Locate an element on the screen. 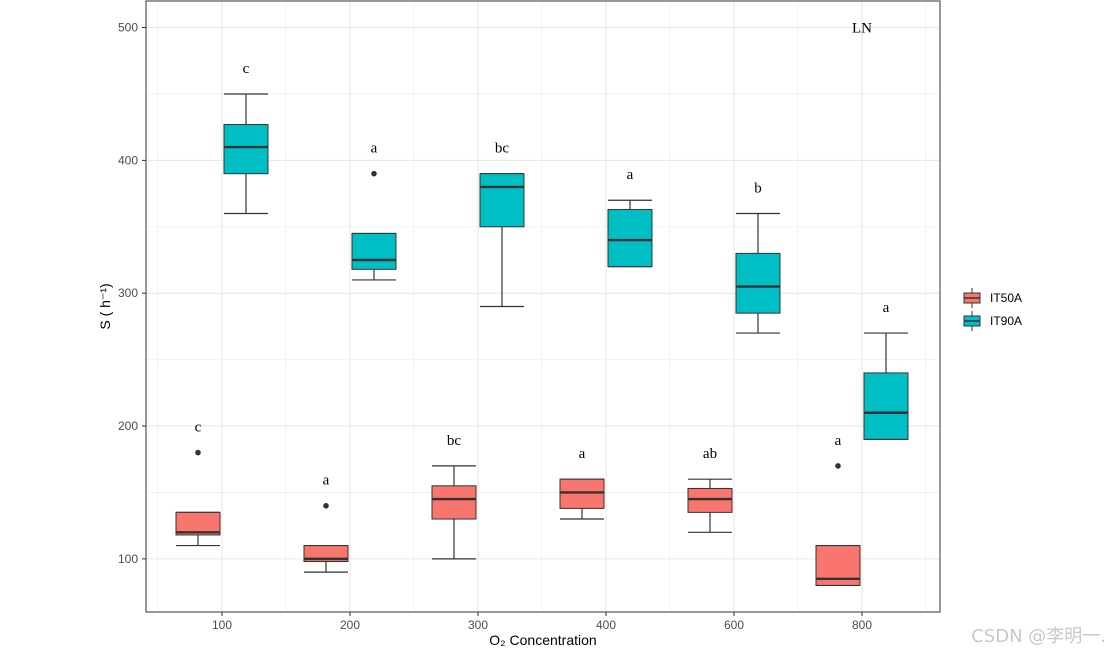 The width and height of the screenshot is (1114, 656). y-tick-label: 200 is located at coordinates (128, 426).